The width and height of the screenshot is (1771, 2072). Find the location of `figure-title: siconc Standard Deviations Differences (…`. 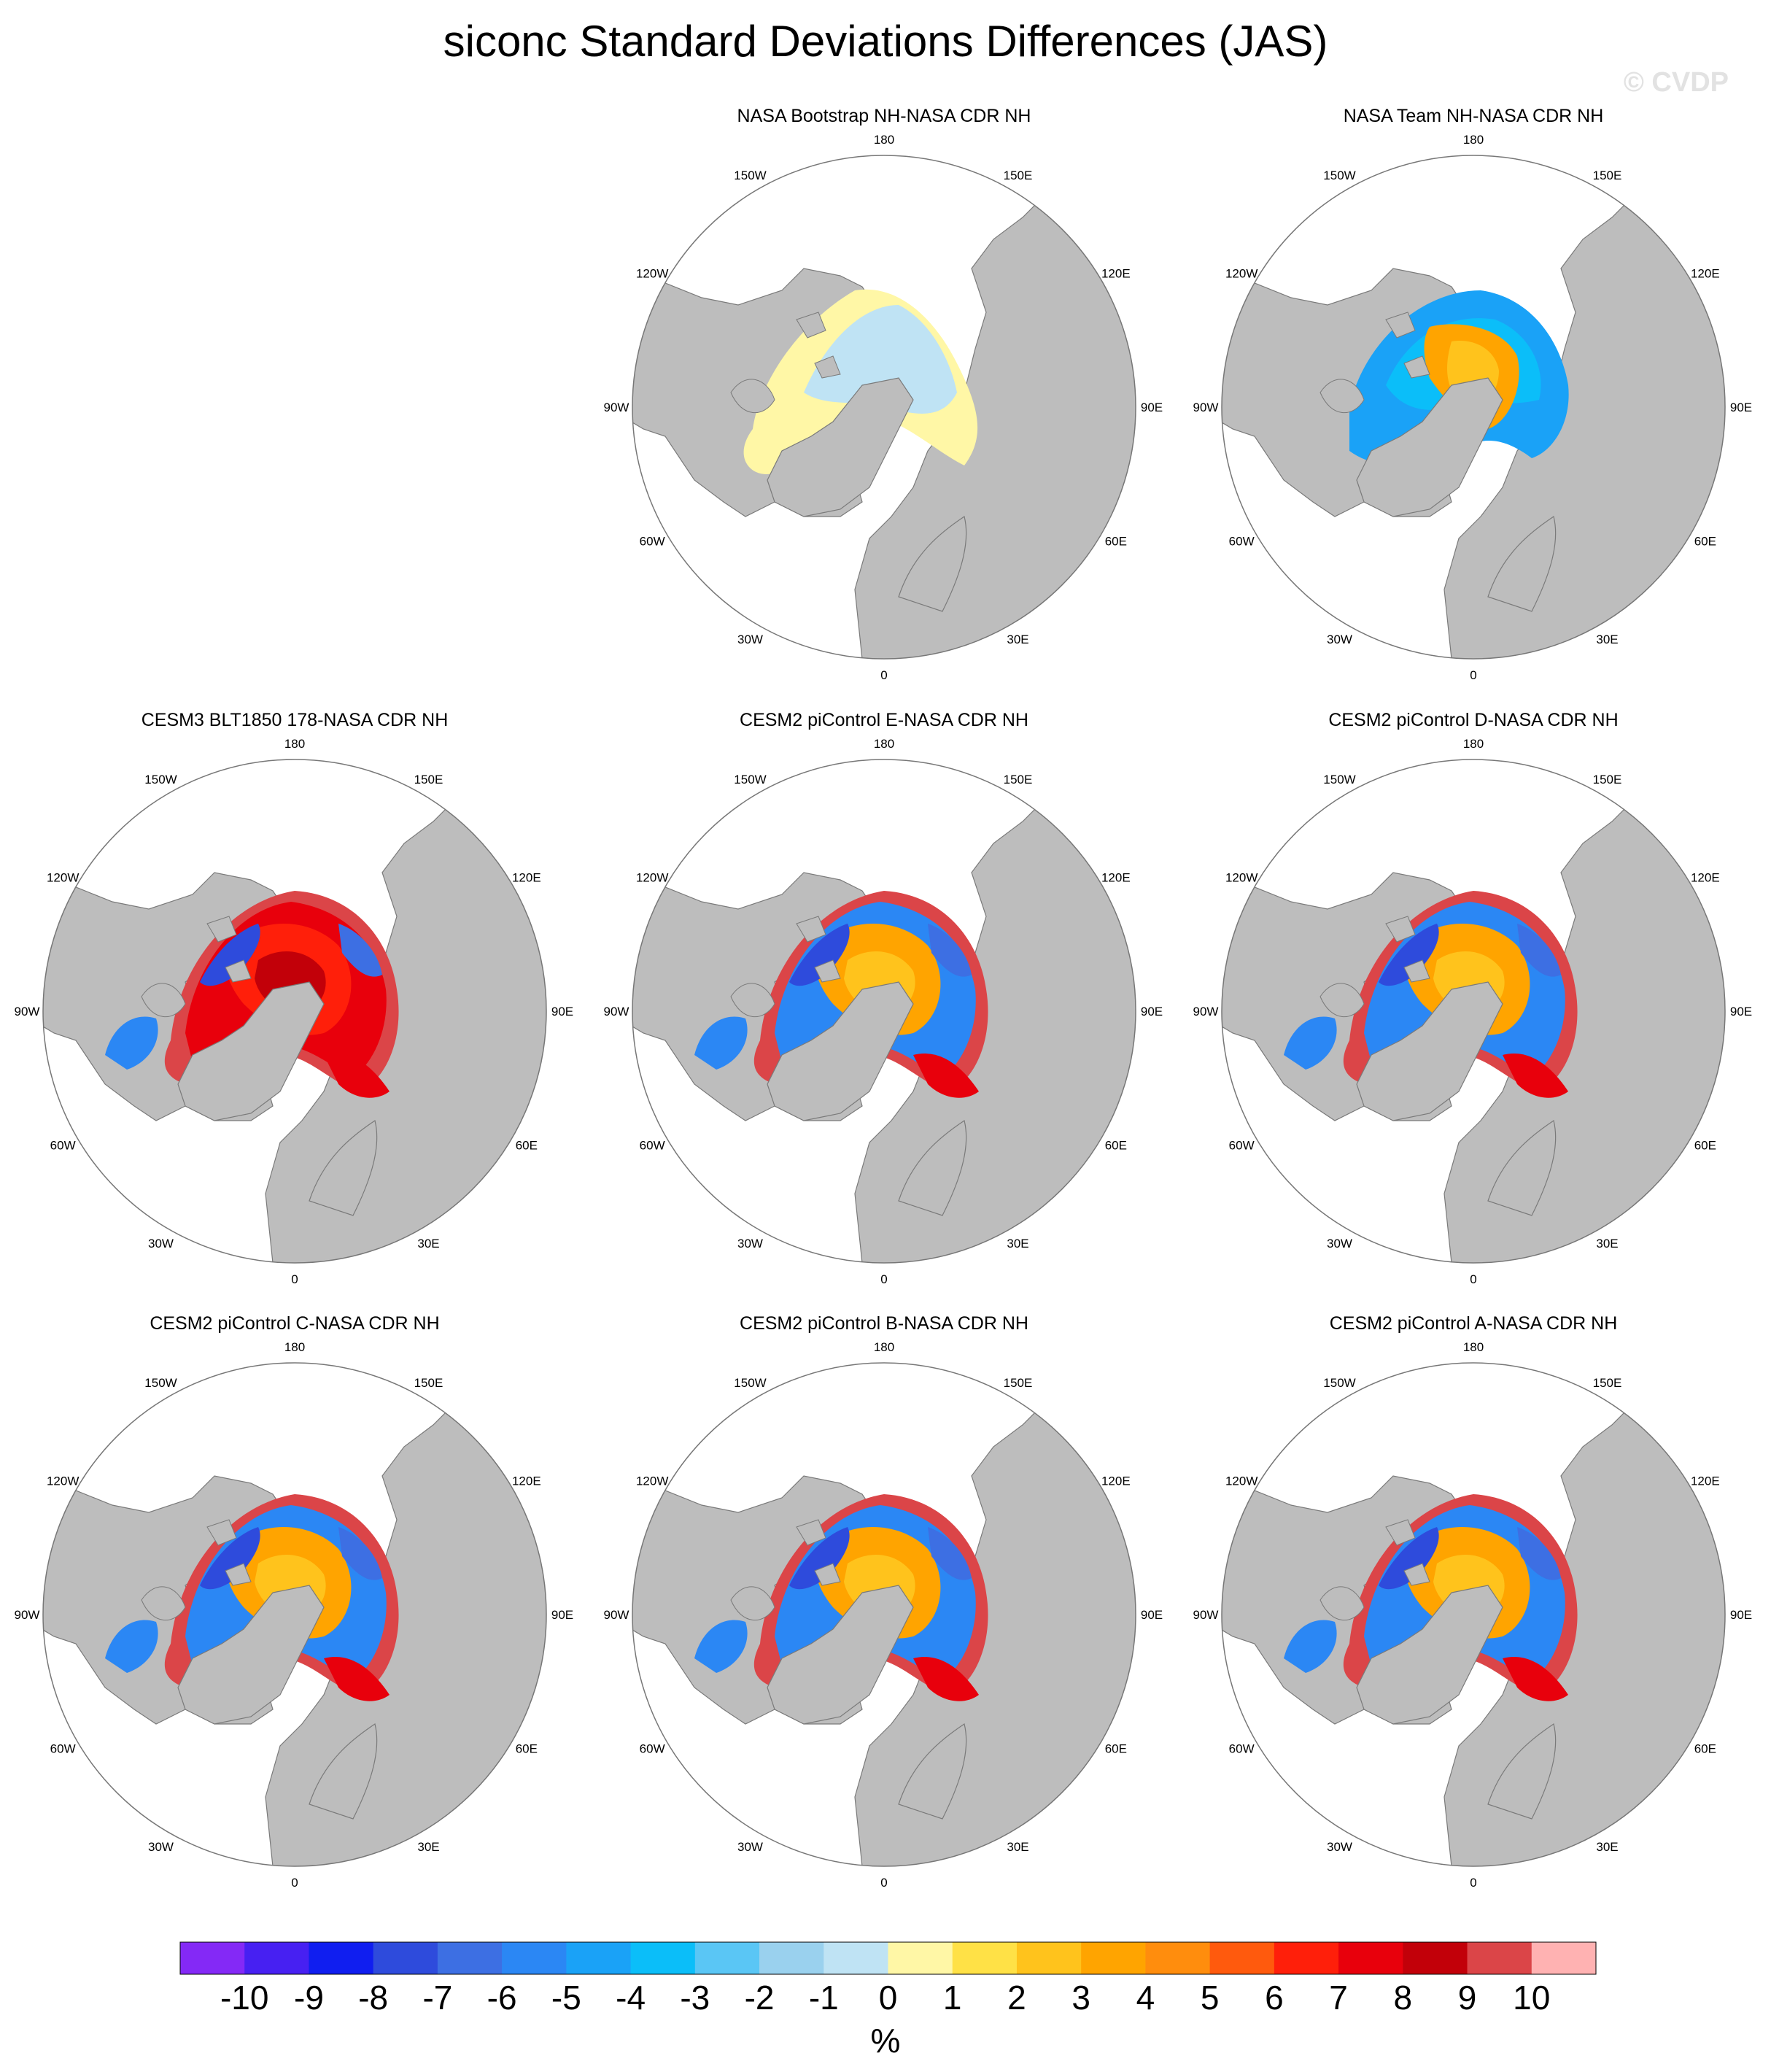

figure-title: siconc Standard Deviations Differences (… is located at coordinates (885, 41).